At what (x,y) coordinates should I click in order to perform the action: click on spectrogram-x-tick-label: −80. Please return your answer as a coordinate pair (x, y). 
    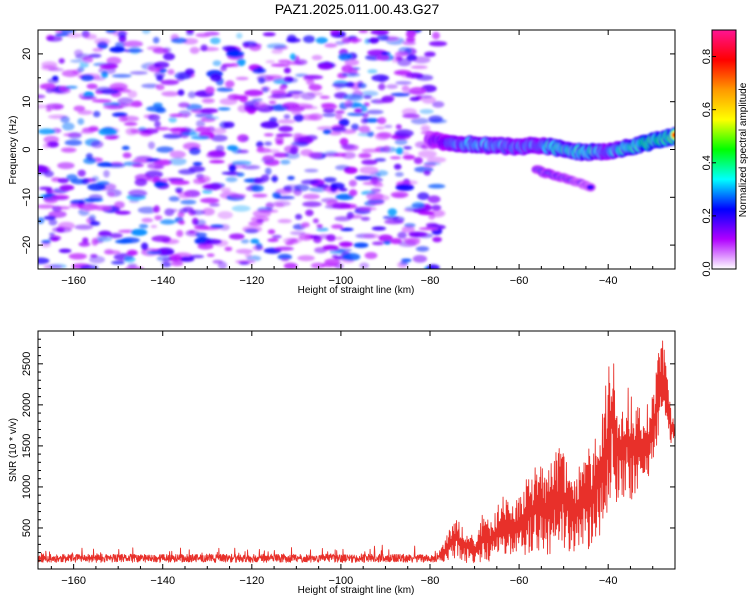
    Looking at the image, I should click on (430, 281).